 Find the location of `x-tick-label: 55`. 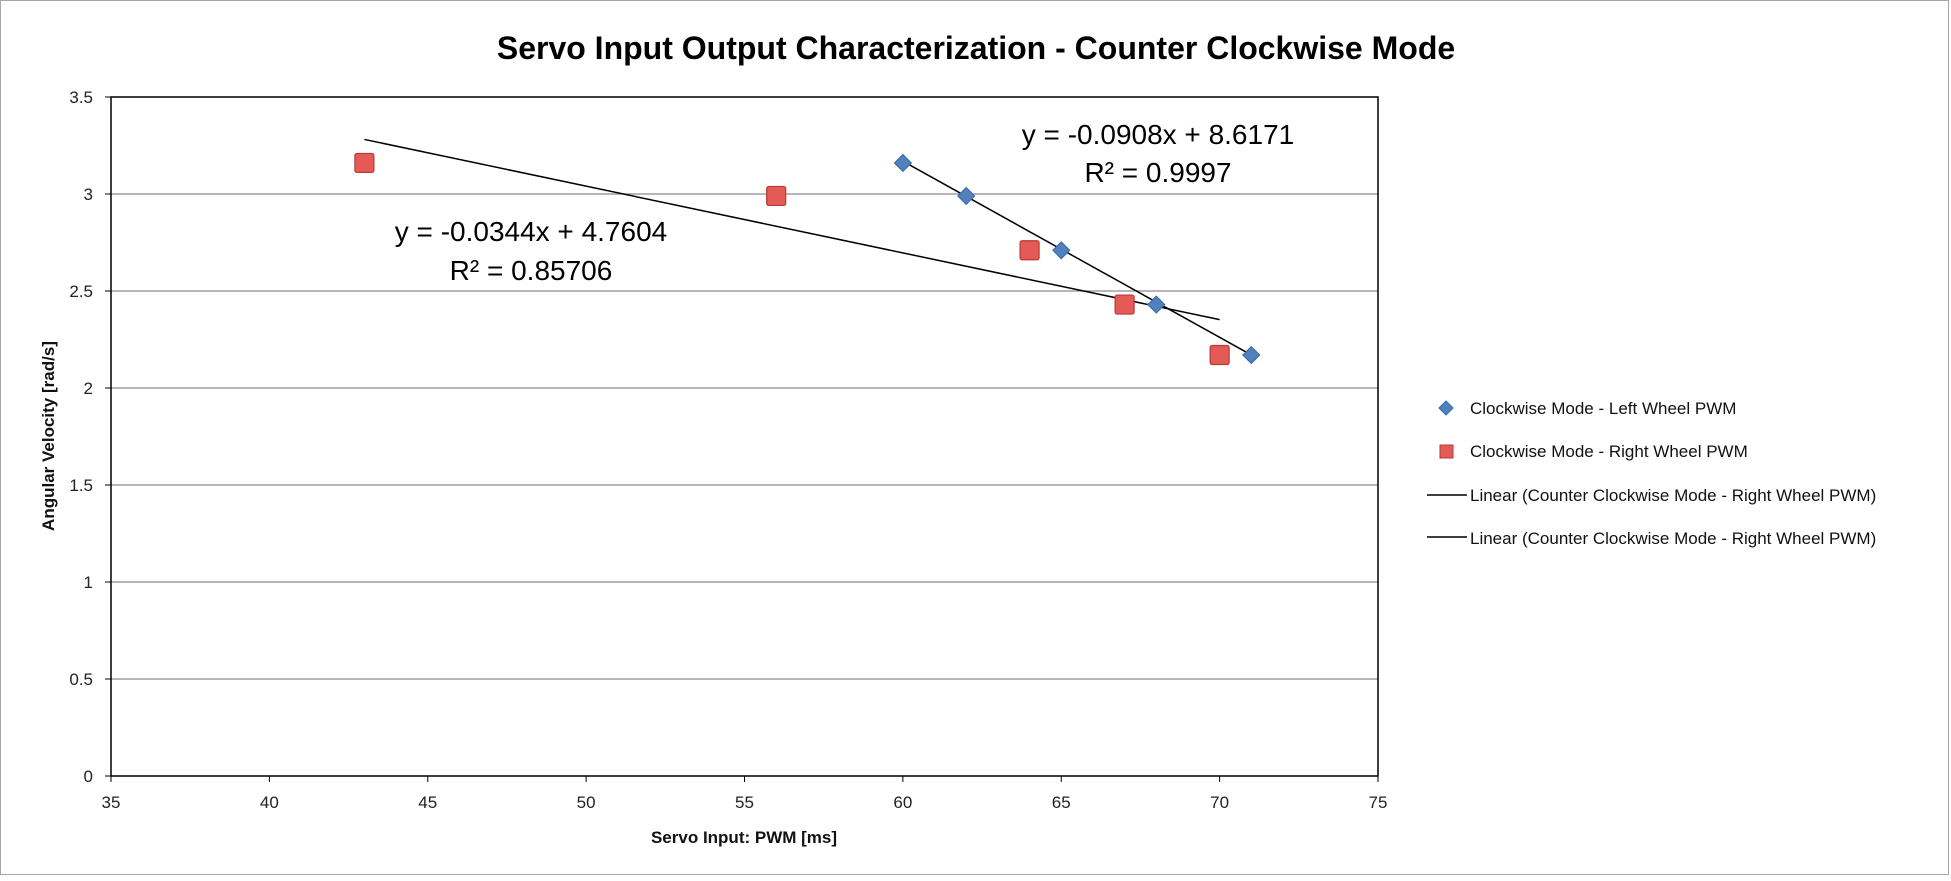

x-tick-label: 55 is located at coordinates (744, 802).